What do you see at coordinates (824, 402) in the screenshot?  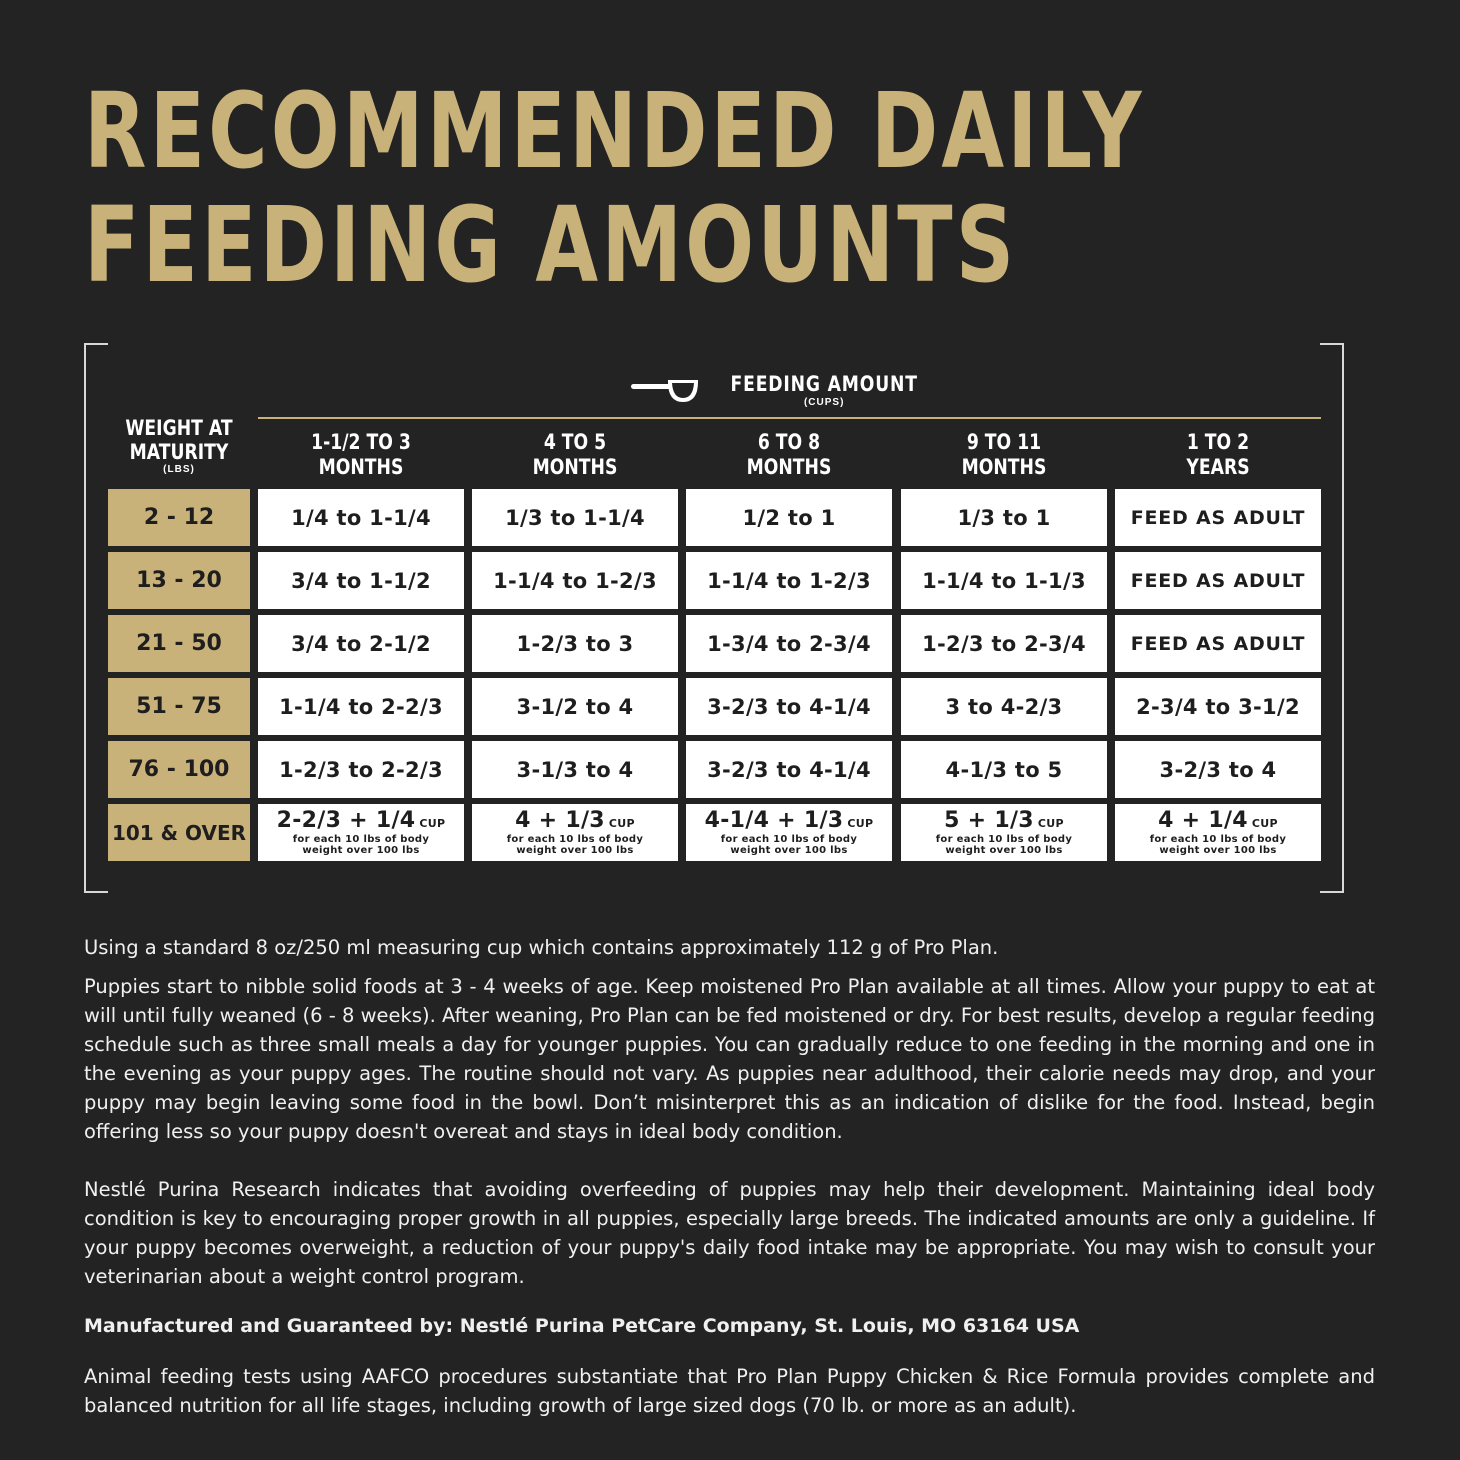 I see `feeding-amount-unit: (CUPS)` at bounding box center [824, 402].